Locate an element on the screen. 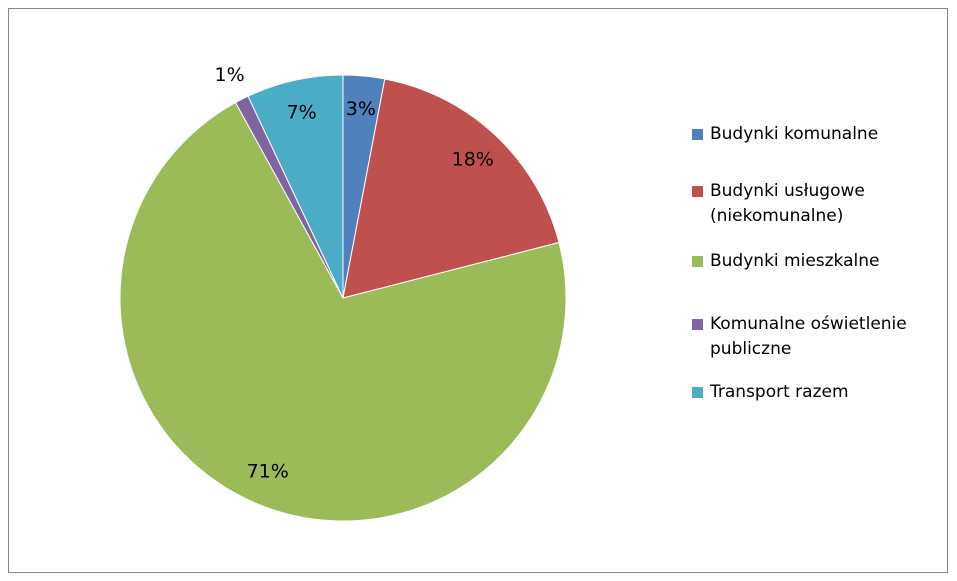 This screenshot has height=581, width=957. data-label: 71% is located at coordinates (268, 471).